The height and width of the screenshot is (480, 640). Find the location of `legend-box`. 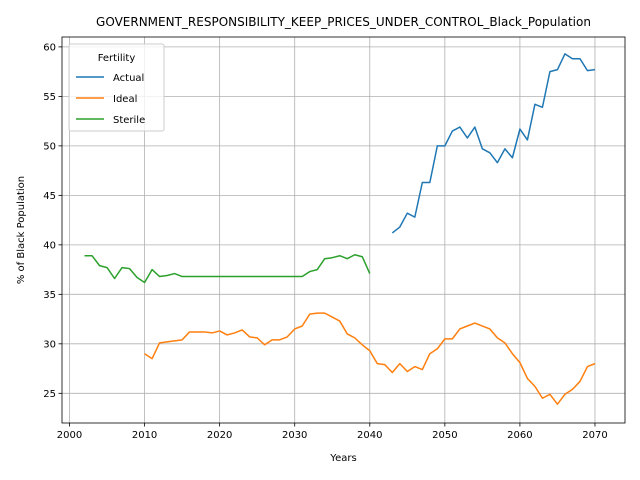

legend-box is located at coordinates (116, 87).